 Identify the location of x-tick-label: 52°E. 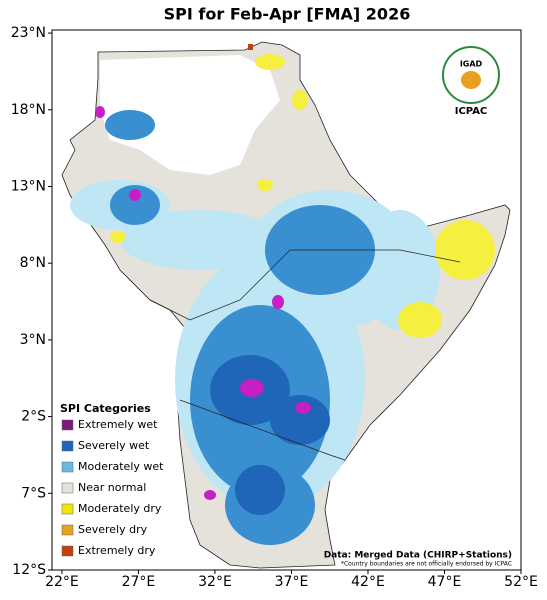
(521, 582).